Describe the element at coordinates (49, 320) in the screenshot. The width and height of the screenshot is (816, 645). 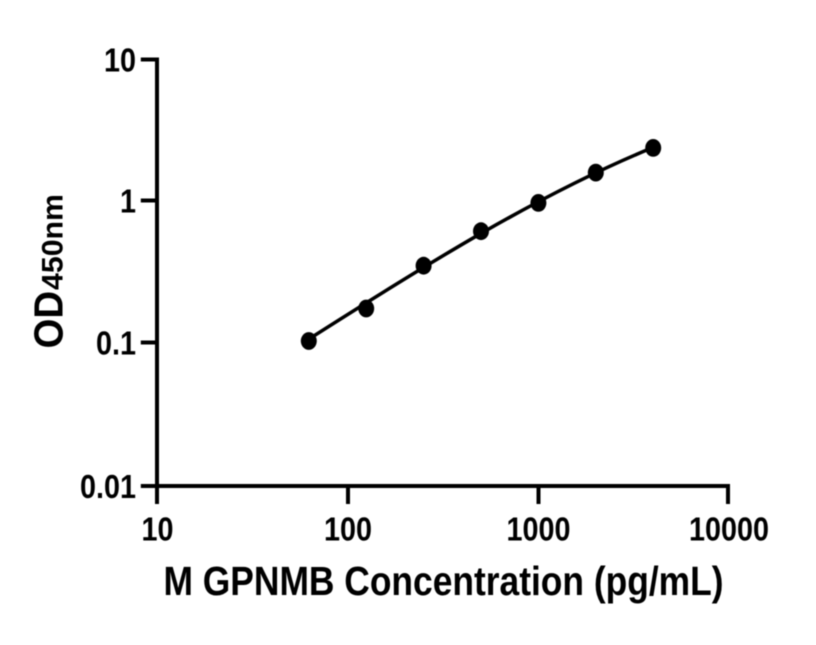
I see `svg-text: OD` at that location.